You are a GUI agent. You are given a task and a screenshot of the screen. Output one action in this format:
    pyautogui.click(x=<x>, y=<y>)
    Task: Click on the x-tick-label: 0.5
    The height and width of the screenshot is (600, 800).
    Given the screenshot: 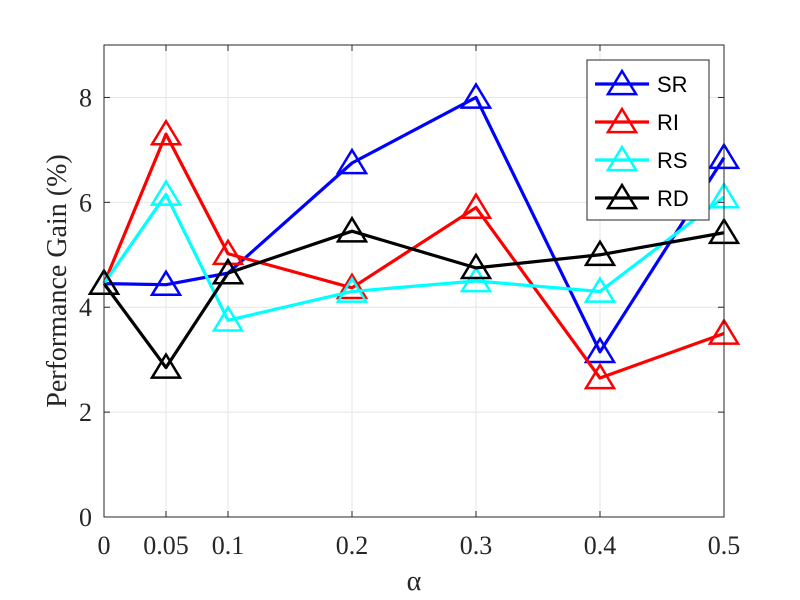 What is the action you would take?
    pyautogui.click(x=724, y=545)
    